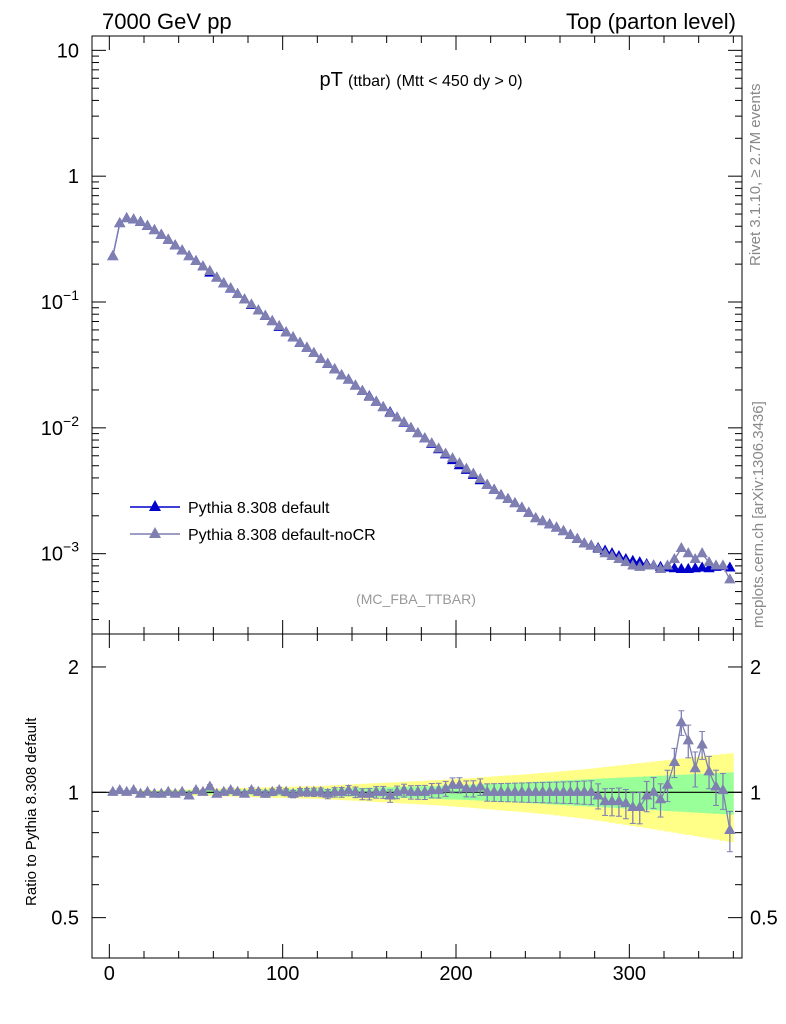 Image resolution: width=786 pixels, height=1024 pixels. I want to click on legend-item-nocr: Pythia 8.308 default-noCR, so click(253, 535).